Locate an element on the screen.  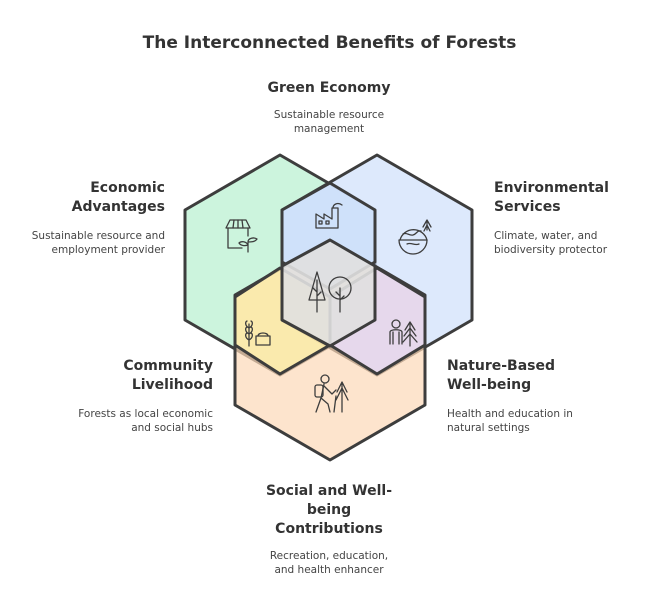
heading-economic-line1: Economic is located at coordinates (127, 188).